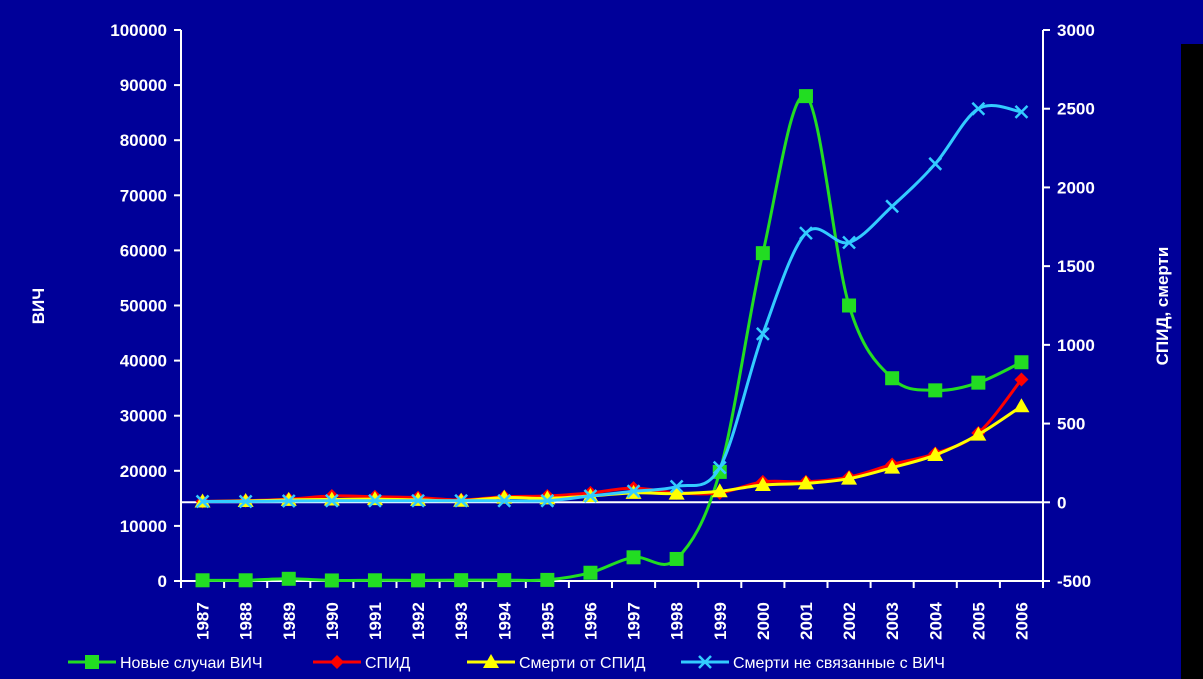  Describe the element at coordinates (143, 140) in the screenshot. I see `left-tick-label: 80000` at that location.